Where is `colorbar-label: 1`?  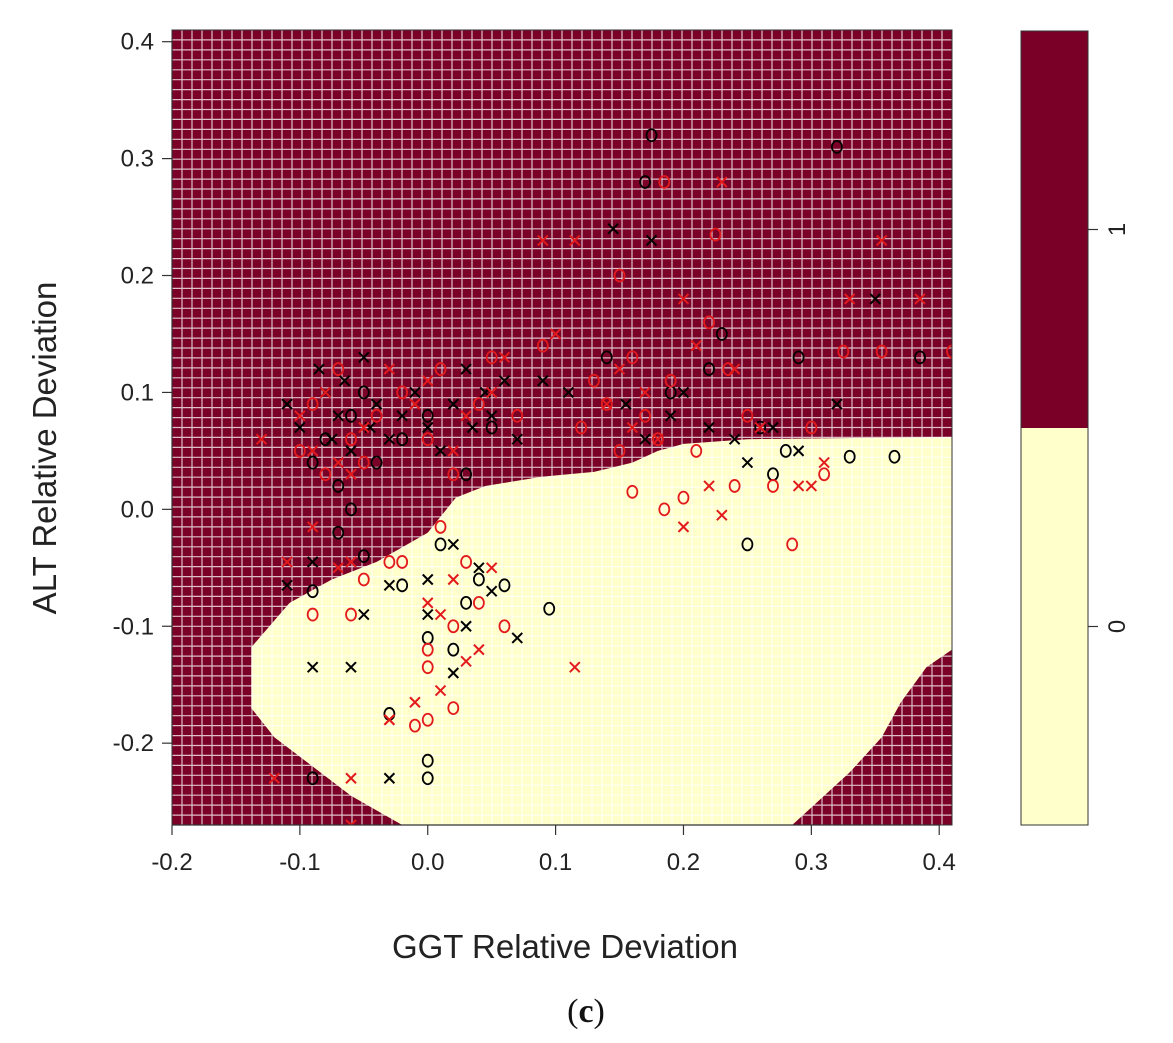 colorbar-label: 1 is located at coordinates (1117, 229).